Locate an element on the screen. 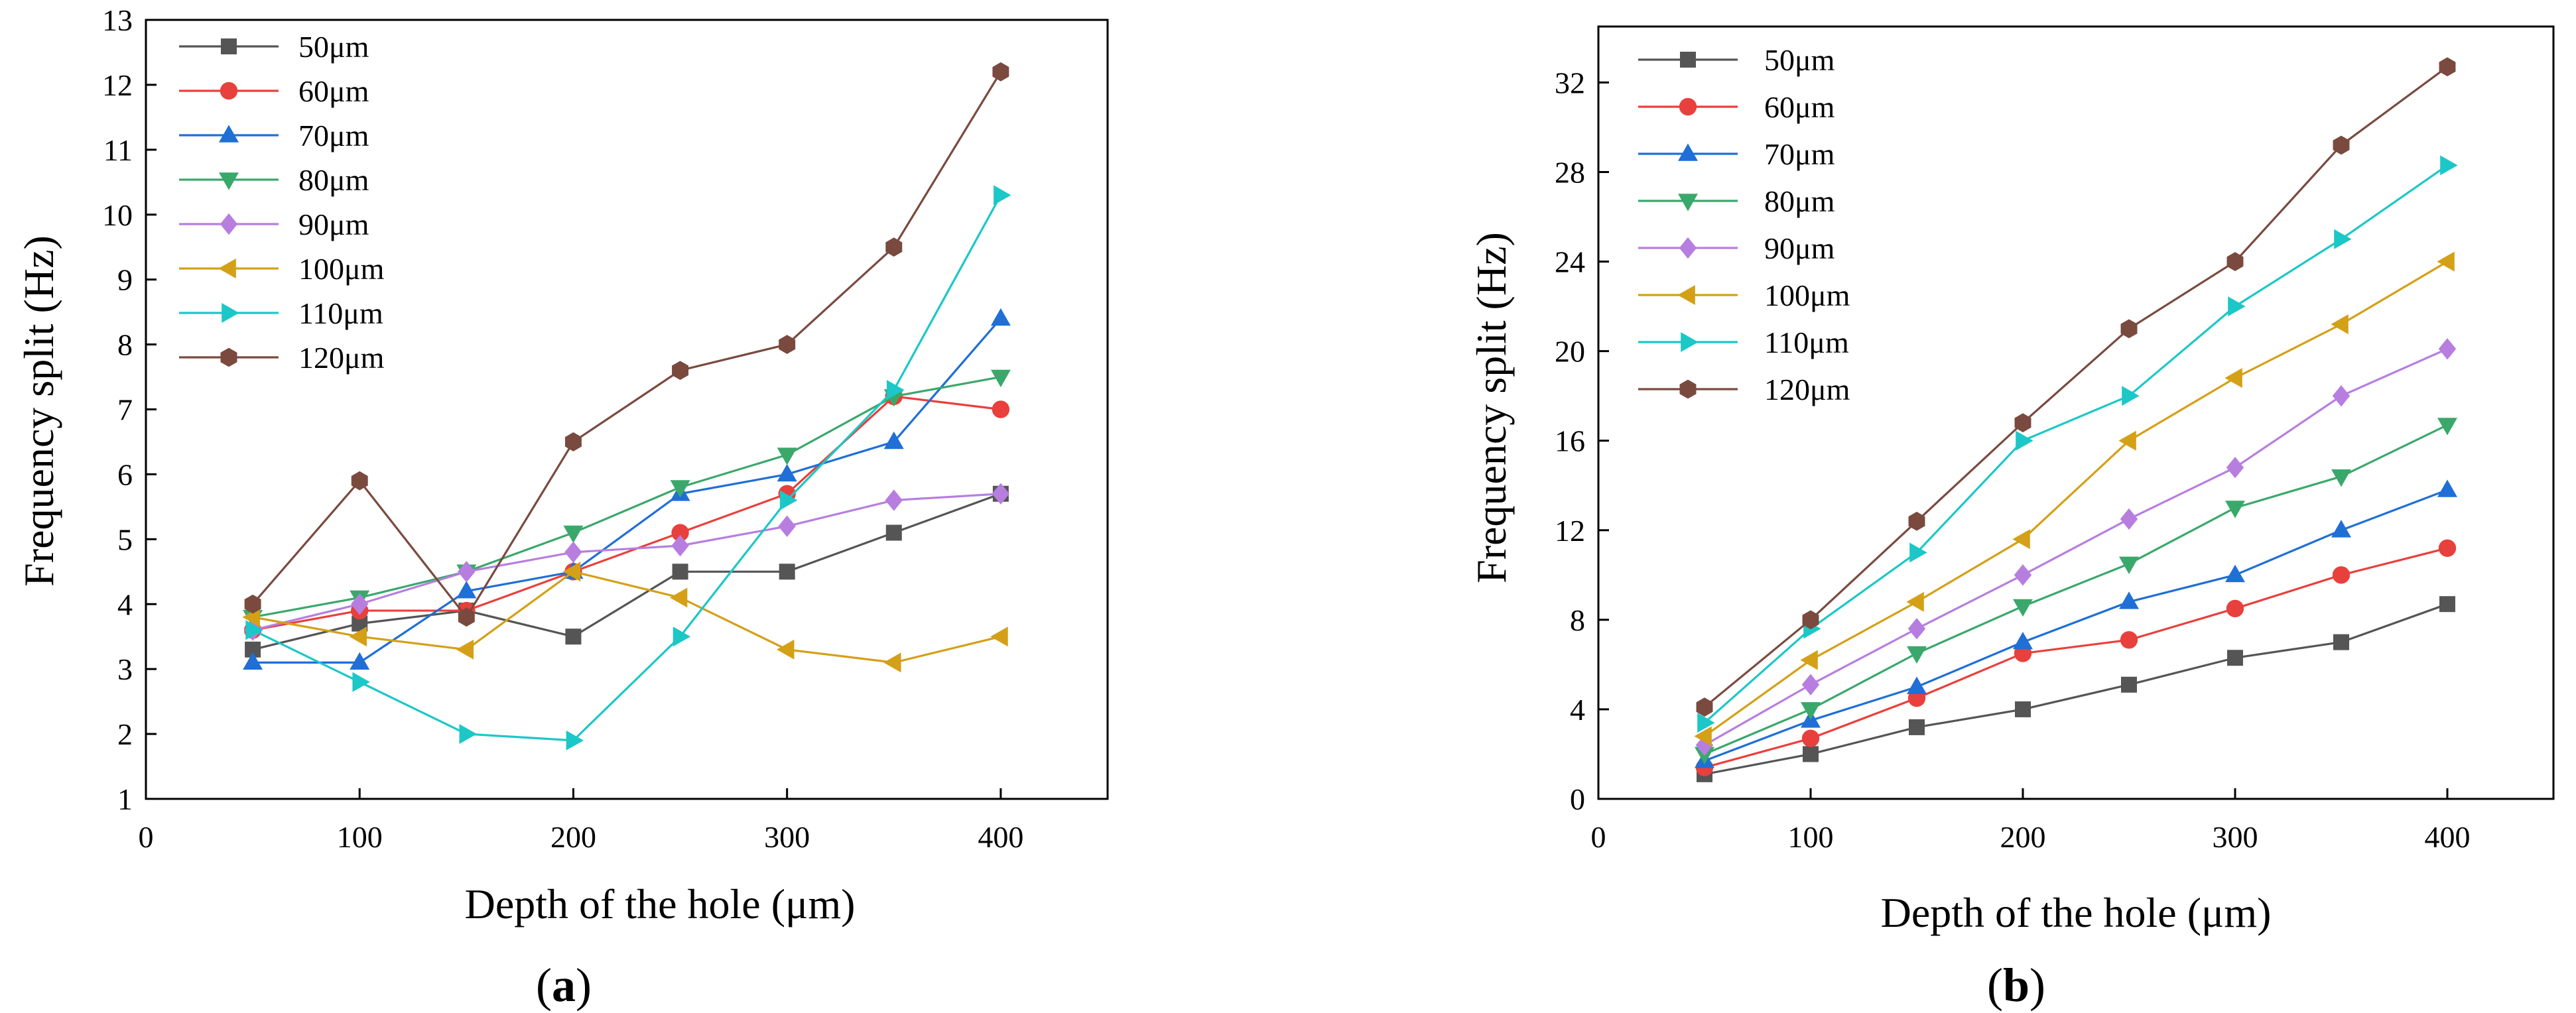  y-tick-label: 11 is located at coordinates (118, 150).